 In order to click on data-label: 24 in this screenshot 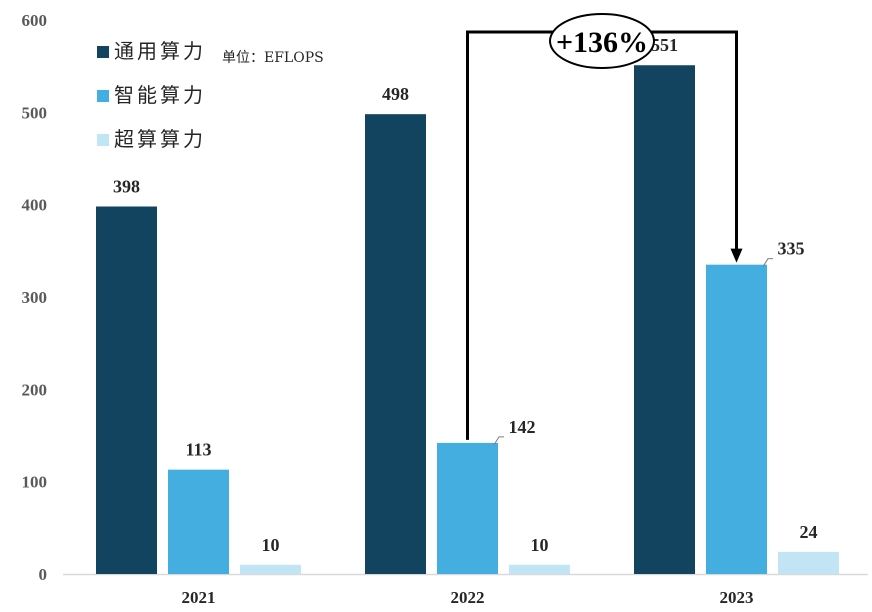, I will do `click(809, 532)`.